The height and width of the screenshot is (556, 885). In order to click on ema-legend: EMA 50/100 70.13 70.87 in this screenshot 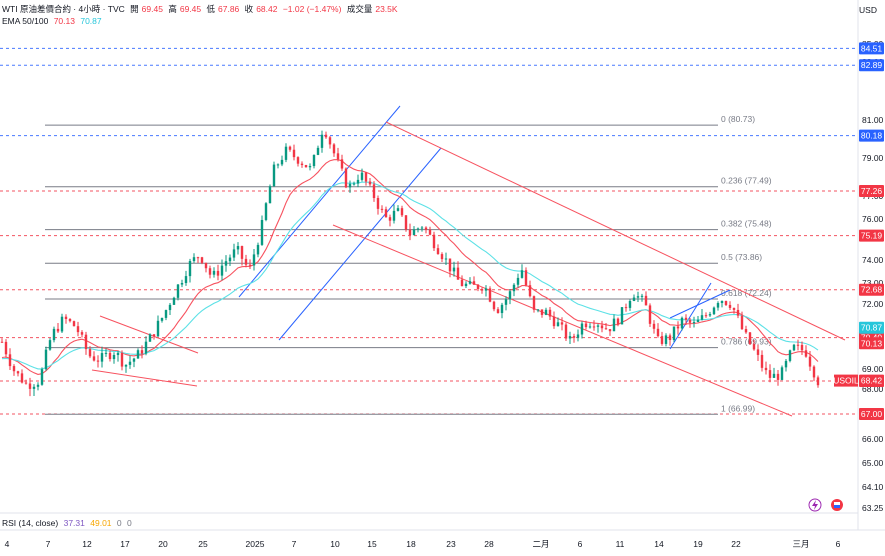, I will do `click(53, 21)`.